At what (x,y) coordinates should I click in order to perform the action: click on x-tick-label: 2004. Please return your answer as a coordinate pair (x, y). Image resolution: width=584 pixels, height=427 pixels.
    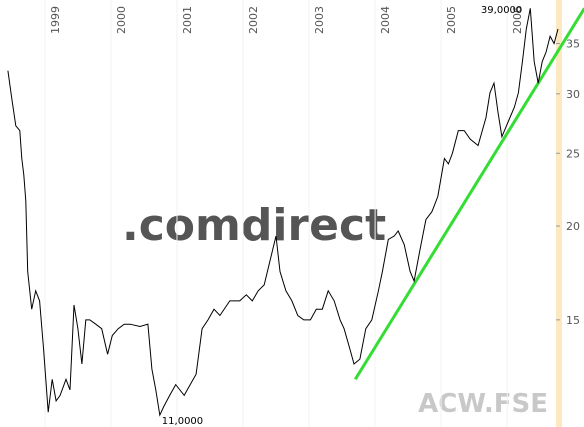
    Looking at the image, I should click on (385, 20).